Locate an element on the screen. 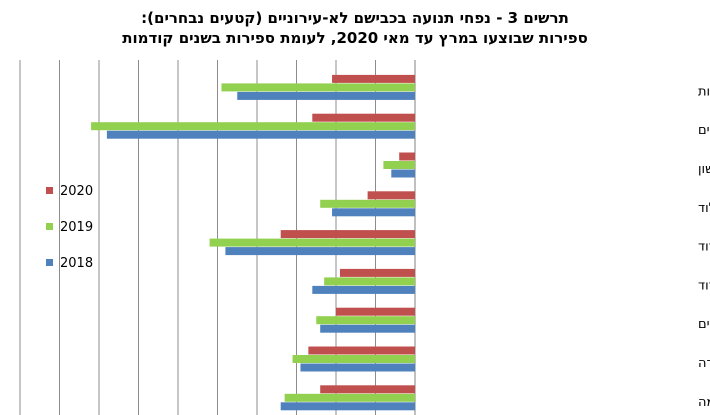 The image size is (710, 415). legend-swatch-2019 is located at coordinates (49, 226).